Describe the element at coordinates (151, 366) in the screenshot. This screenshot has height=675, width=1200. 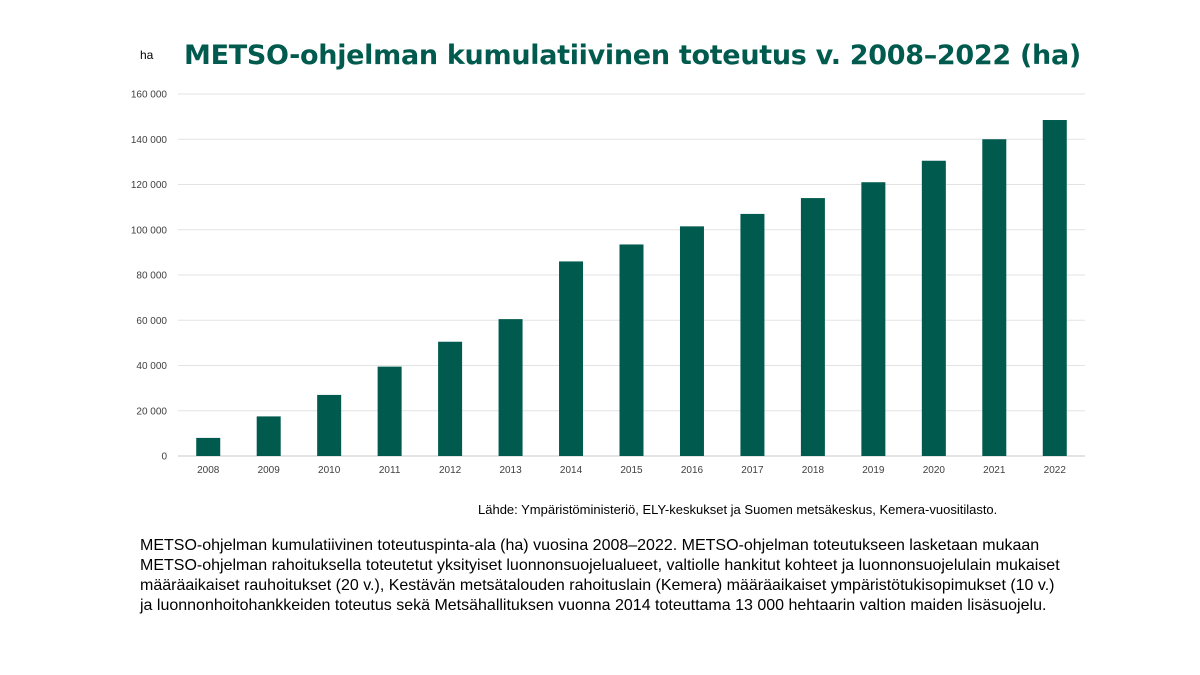
I see `y-tick-label: 40 000` at that location.